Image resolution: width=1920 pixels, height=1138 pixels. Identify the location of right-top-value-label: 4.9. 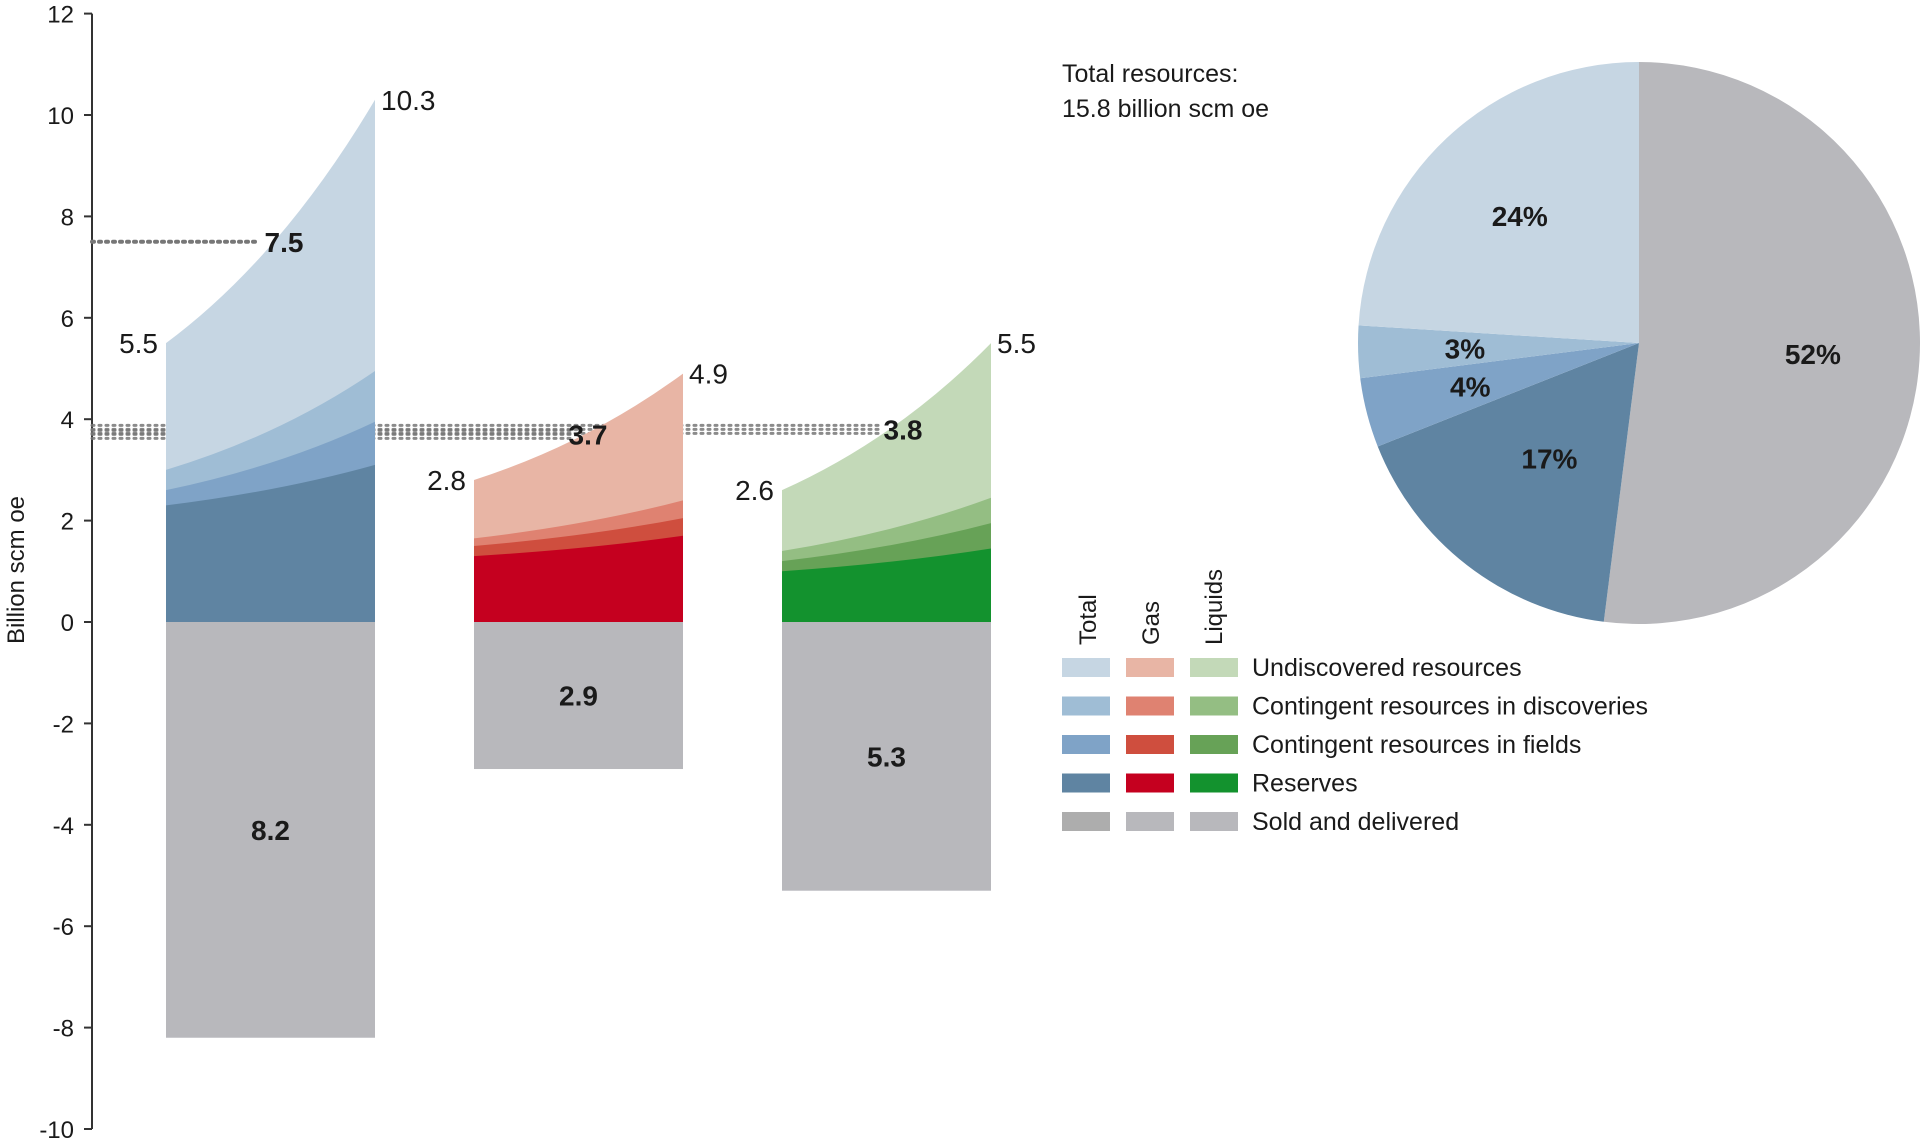
(708, 374).